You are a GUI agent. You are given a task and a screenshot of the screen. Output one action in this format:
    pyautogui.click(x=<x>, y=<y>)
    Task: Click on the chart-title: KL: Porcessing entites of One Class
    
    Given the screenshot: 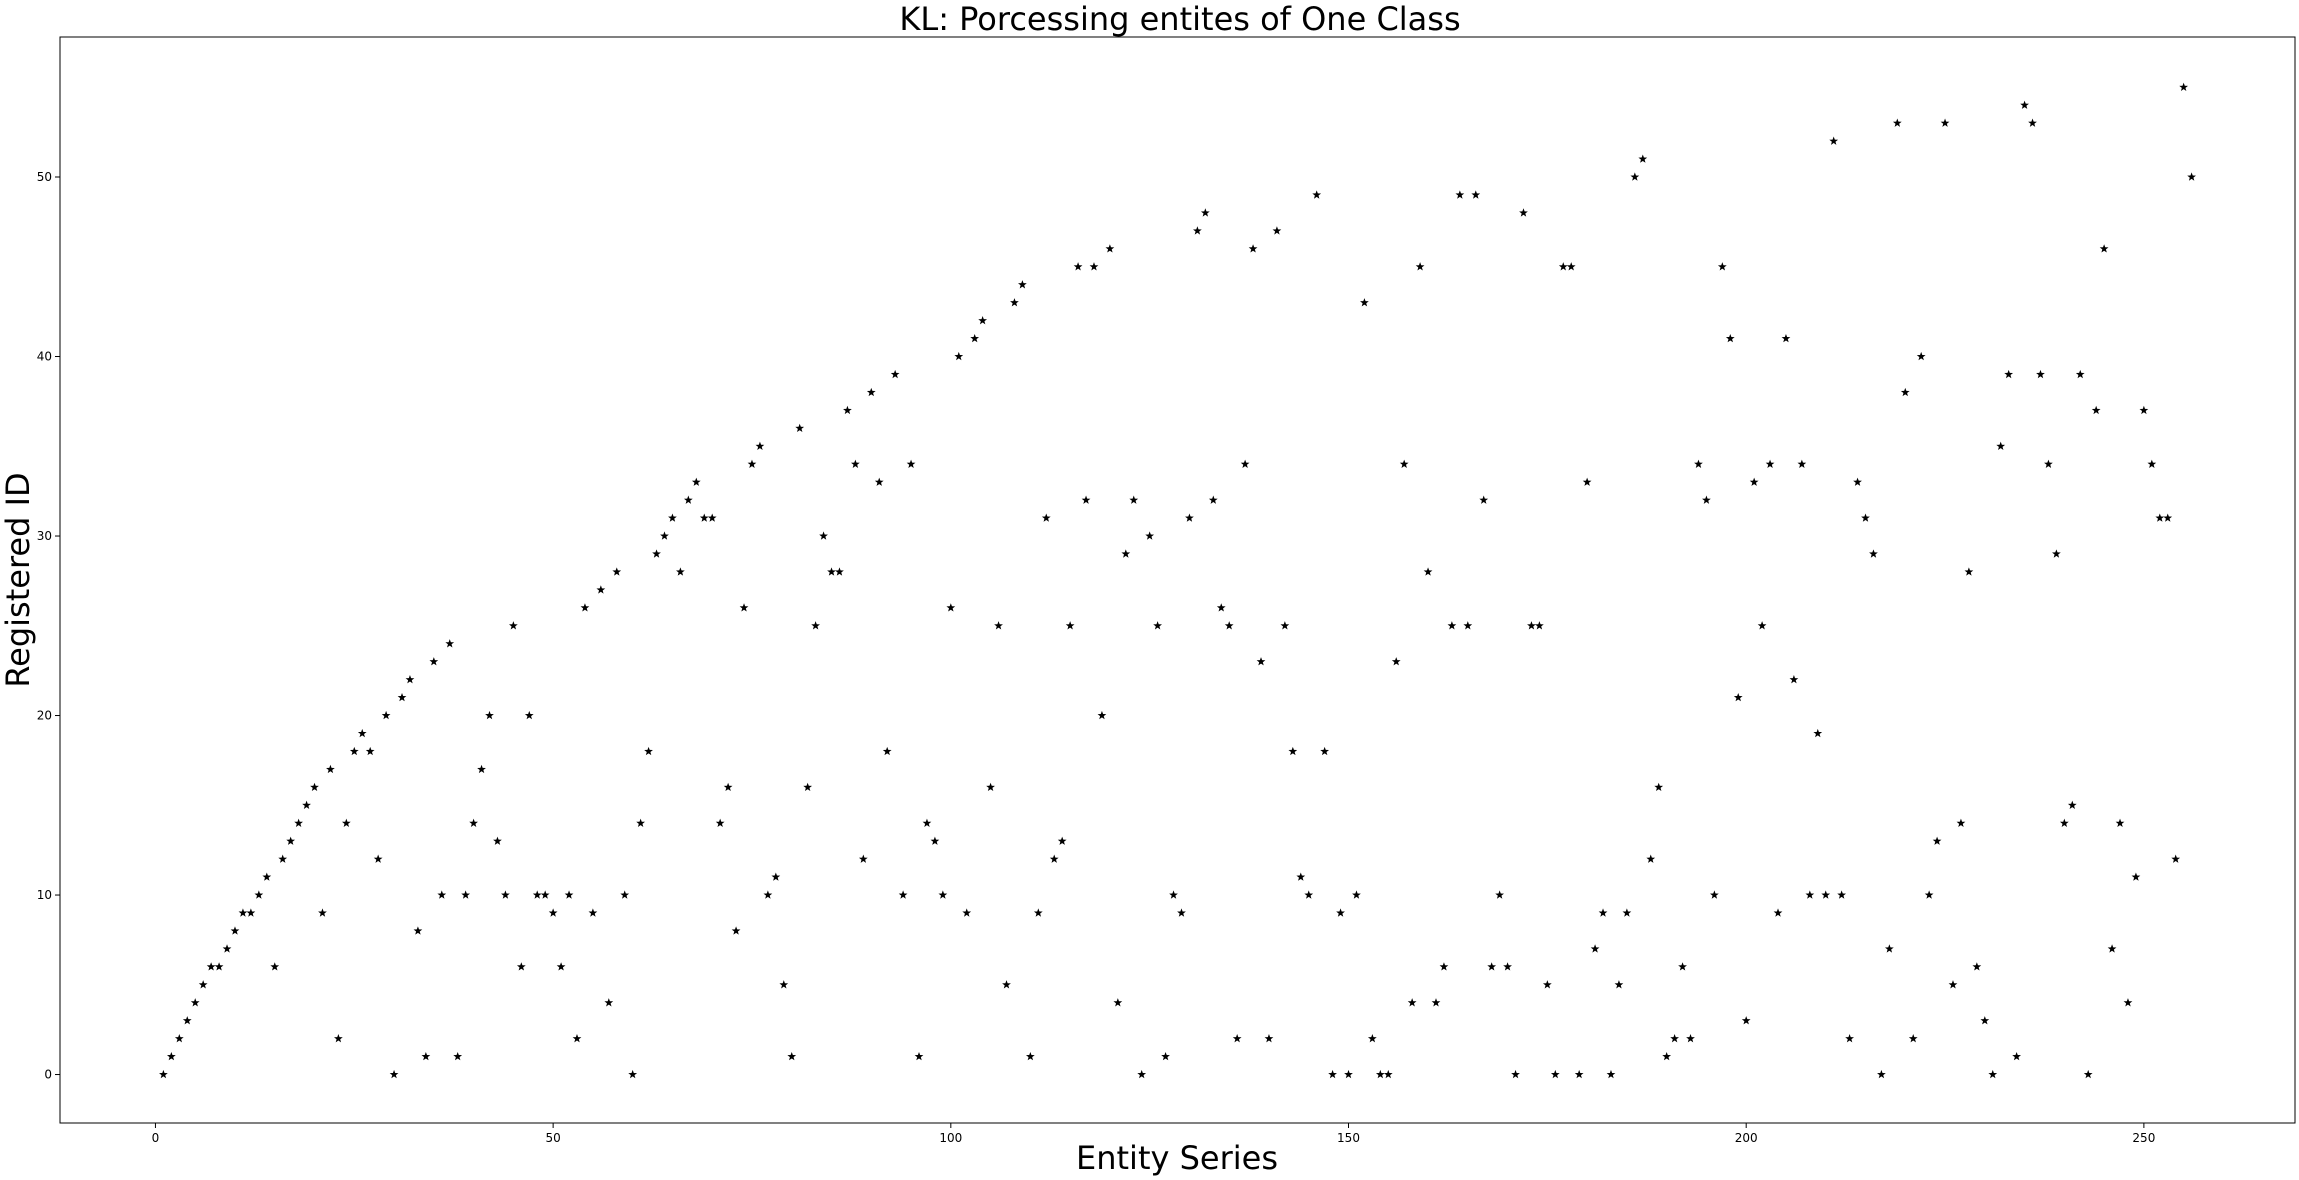 What is the action you would take?
    pyautogui.click(x=1179, y=19)
    